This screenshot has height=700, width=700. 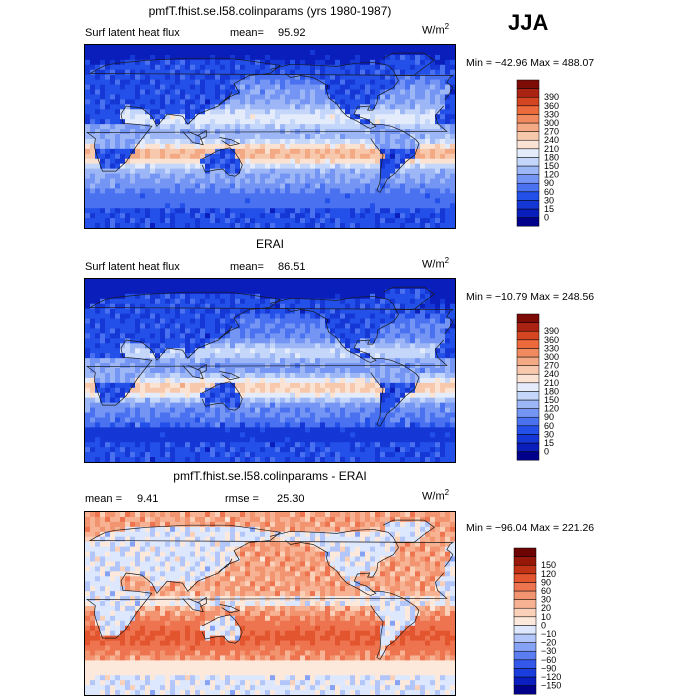 I want to click on coastline, so click(x=230, y=142).